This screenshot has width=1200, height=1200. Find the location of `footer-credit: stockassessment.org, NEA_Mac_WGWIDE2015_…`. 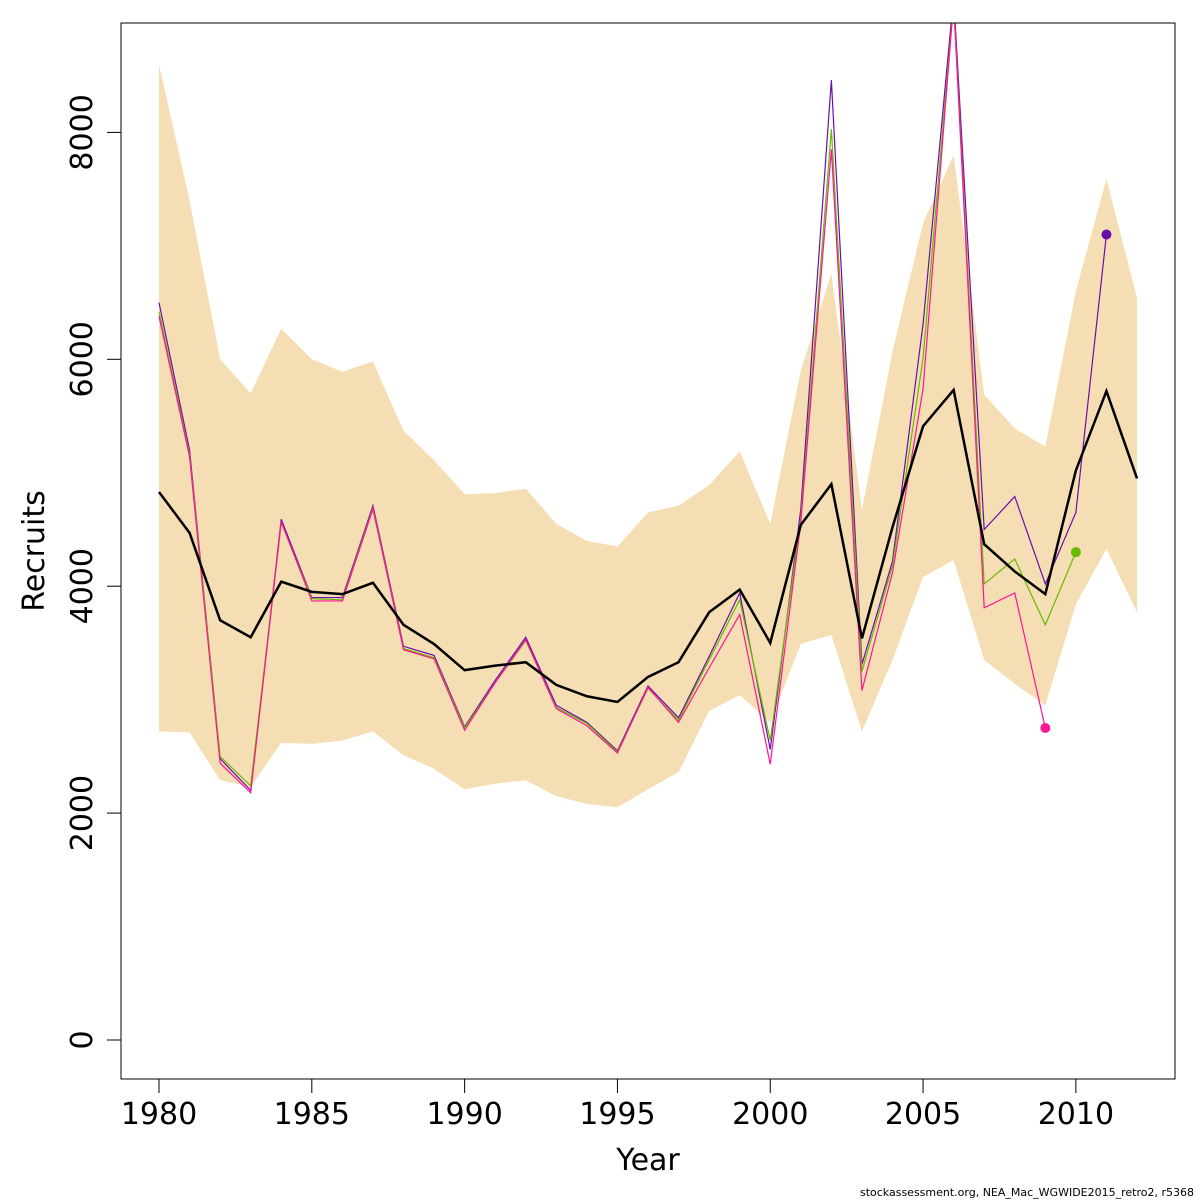

footer-credit: stockassessment.org, NEA_Mac_WGWIDE2015_… is located at coordinates (1027, 1192).